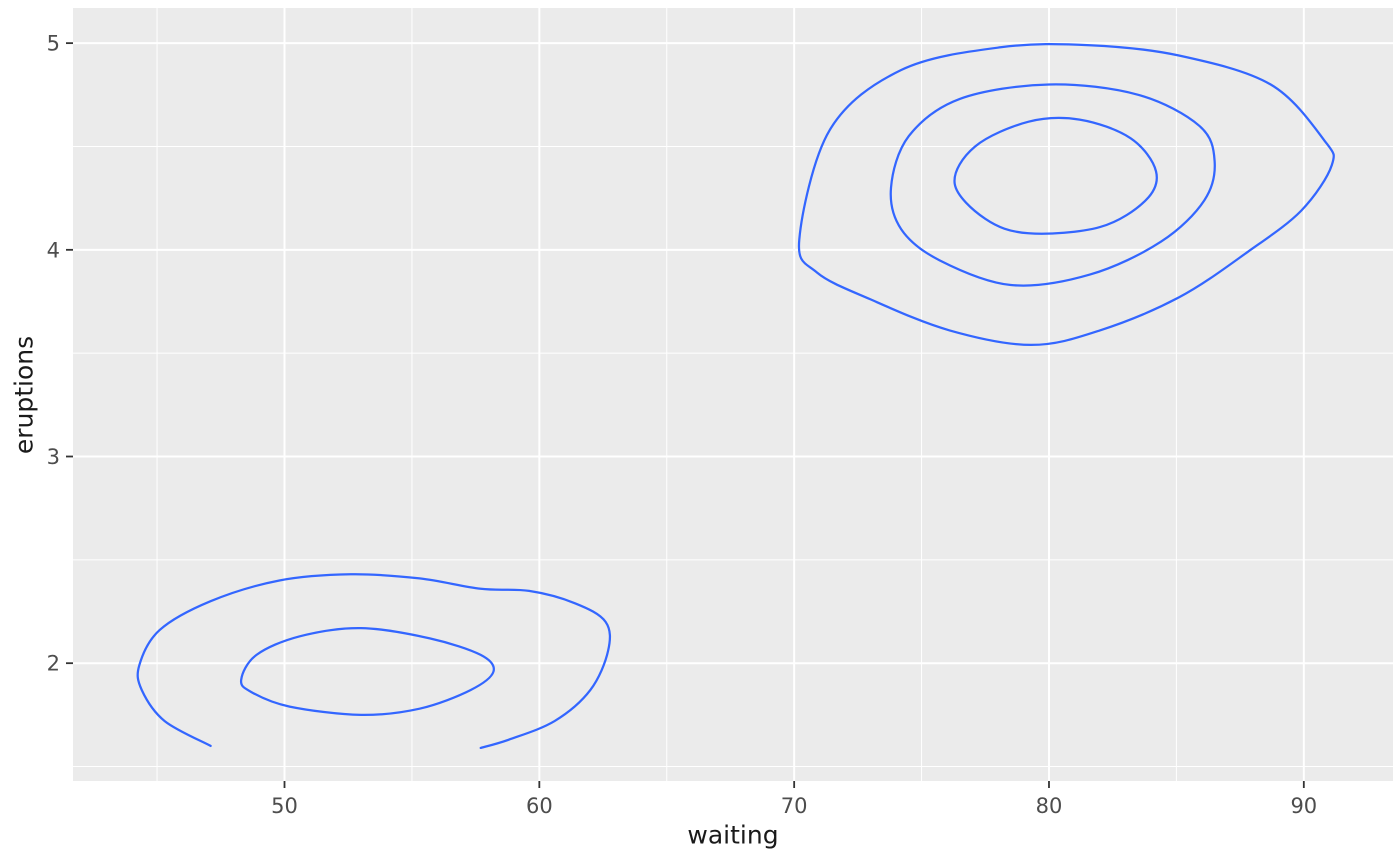 This screenshot has width=1400, height=866. What do you see at coordinates (24, 395) in the screenshot?
I see `y-axis-title: eruptions` at bounding box center [24, 395].